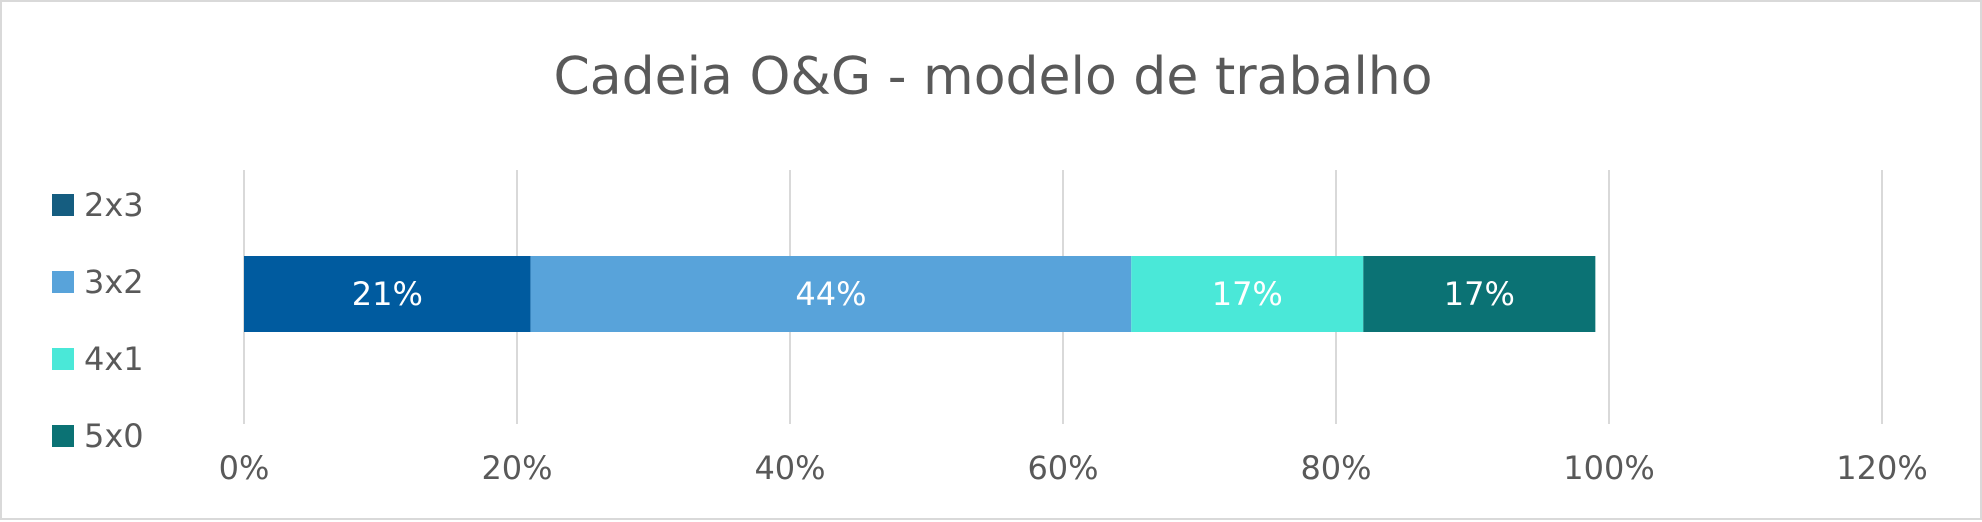 Image resolution: width=1982 pixels, height=522 pixels. I want to click on x-tick-label: 40%, so click(789, 468).